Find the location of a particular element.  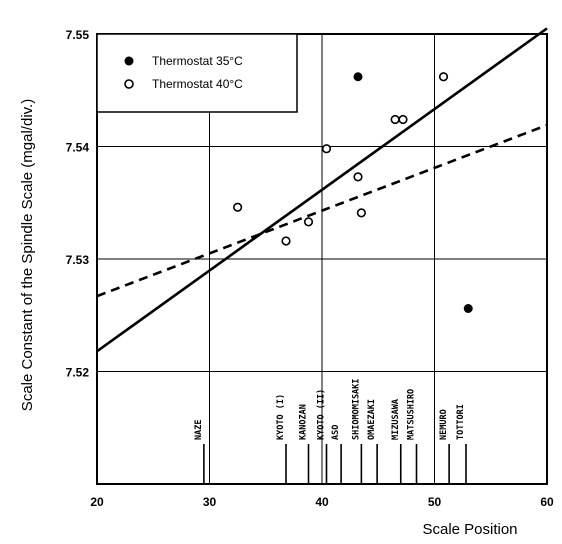

y-axis-ticks: 7.52 7.53 7.54 7.55 is located at coordinates (78, 204).